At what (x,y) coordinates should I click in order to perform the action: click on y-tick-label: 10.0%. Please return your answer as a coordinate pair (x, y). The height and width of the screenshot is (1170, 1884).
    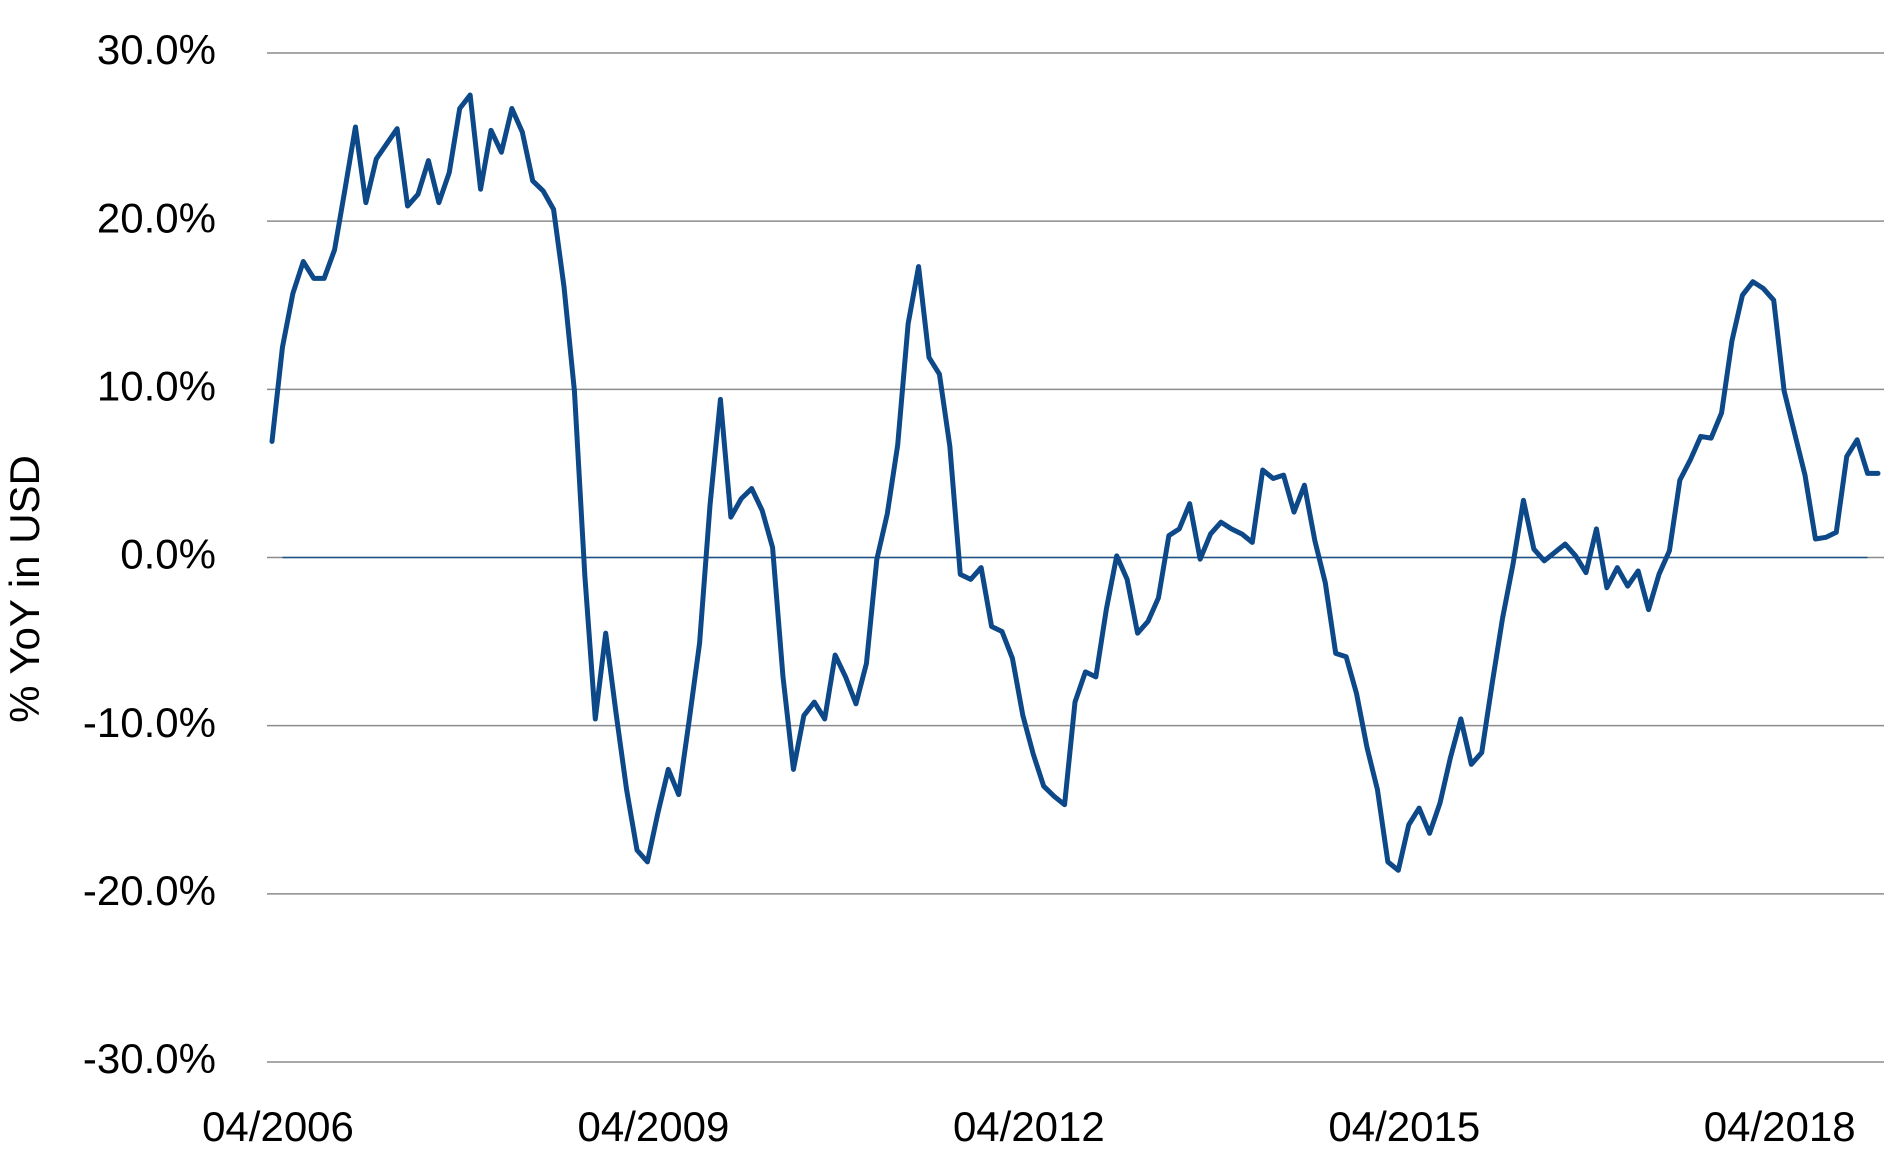
    Looking at the image, I should click on (156, 385).